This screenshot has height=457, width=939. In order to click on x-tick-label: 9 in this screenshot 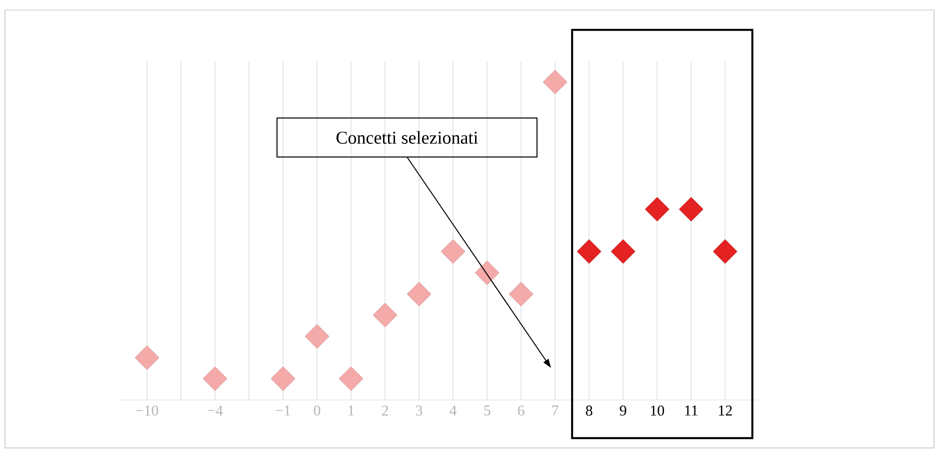, I will do `click(623, 411)`.